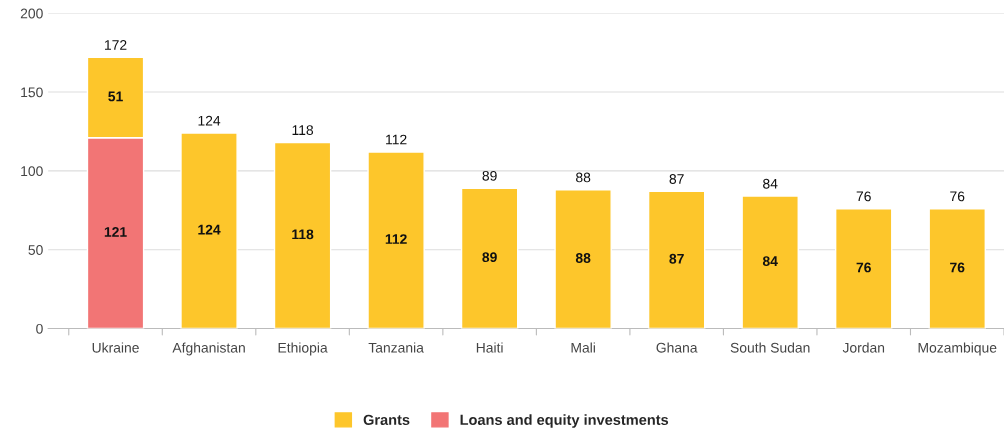 This screenshot has height=441, width=1004. I want to click on data-label: 112, so click(396, 239).